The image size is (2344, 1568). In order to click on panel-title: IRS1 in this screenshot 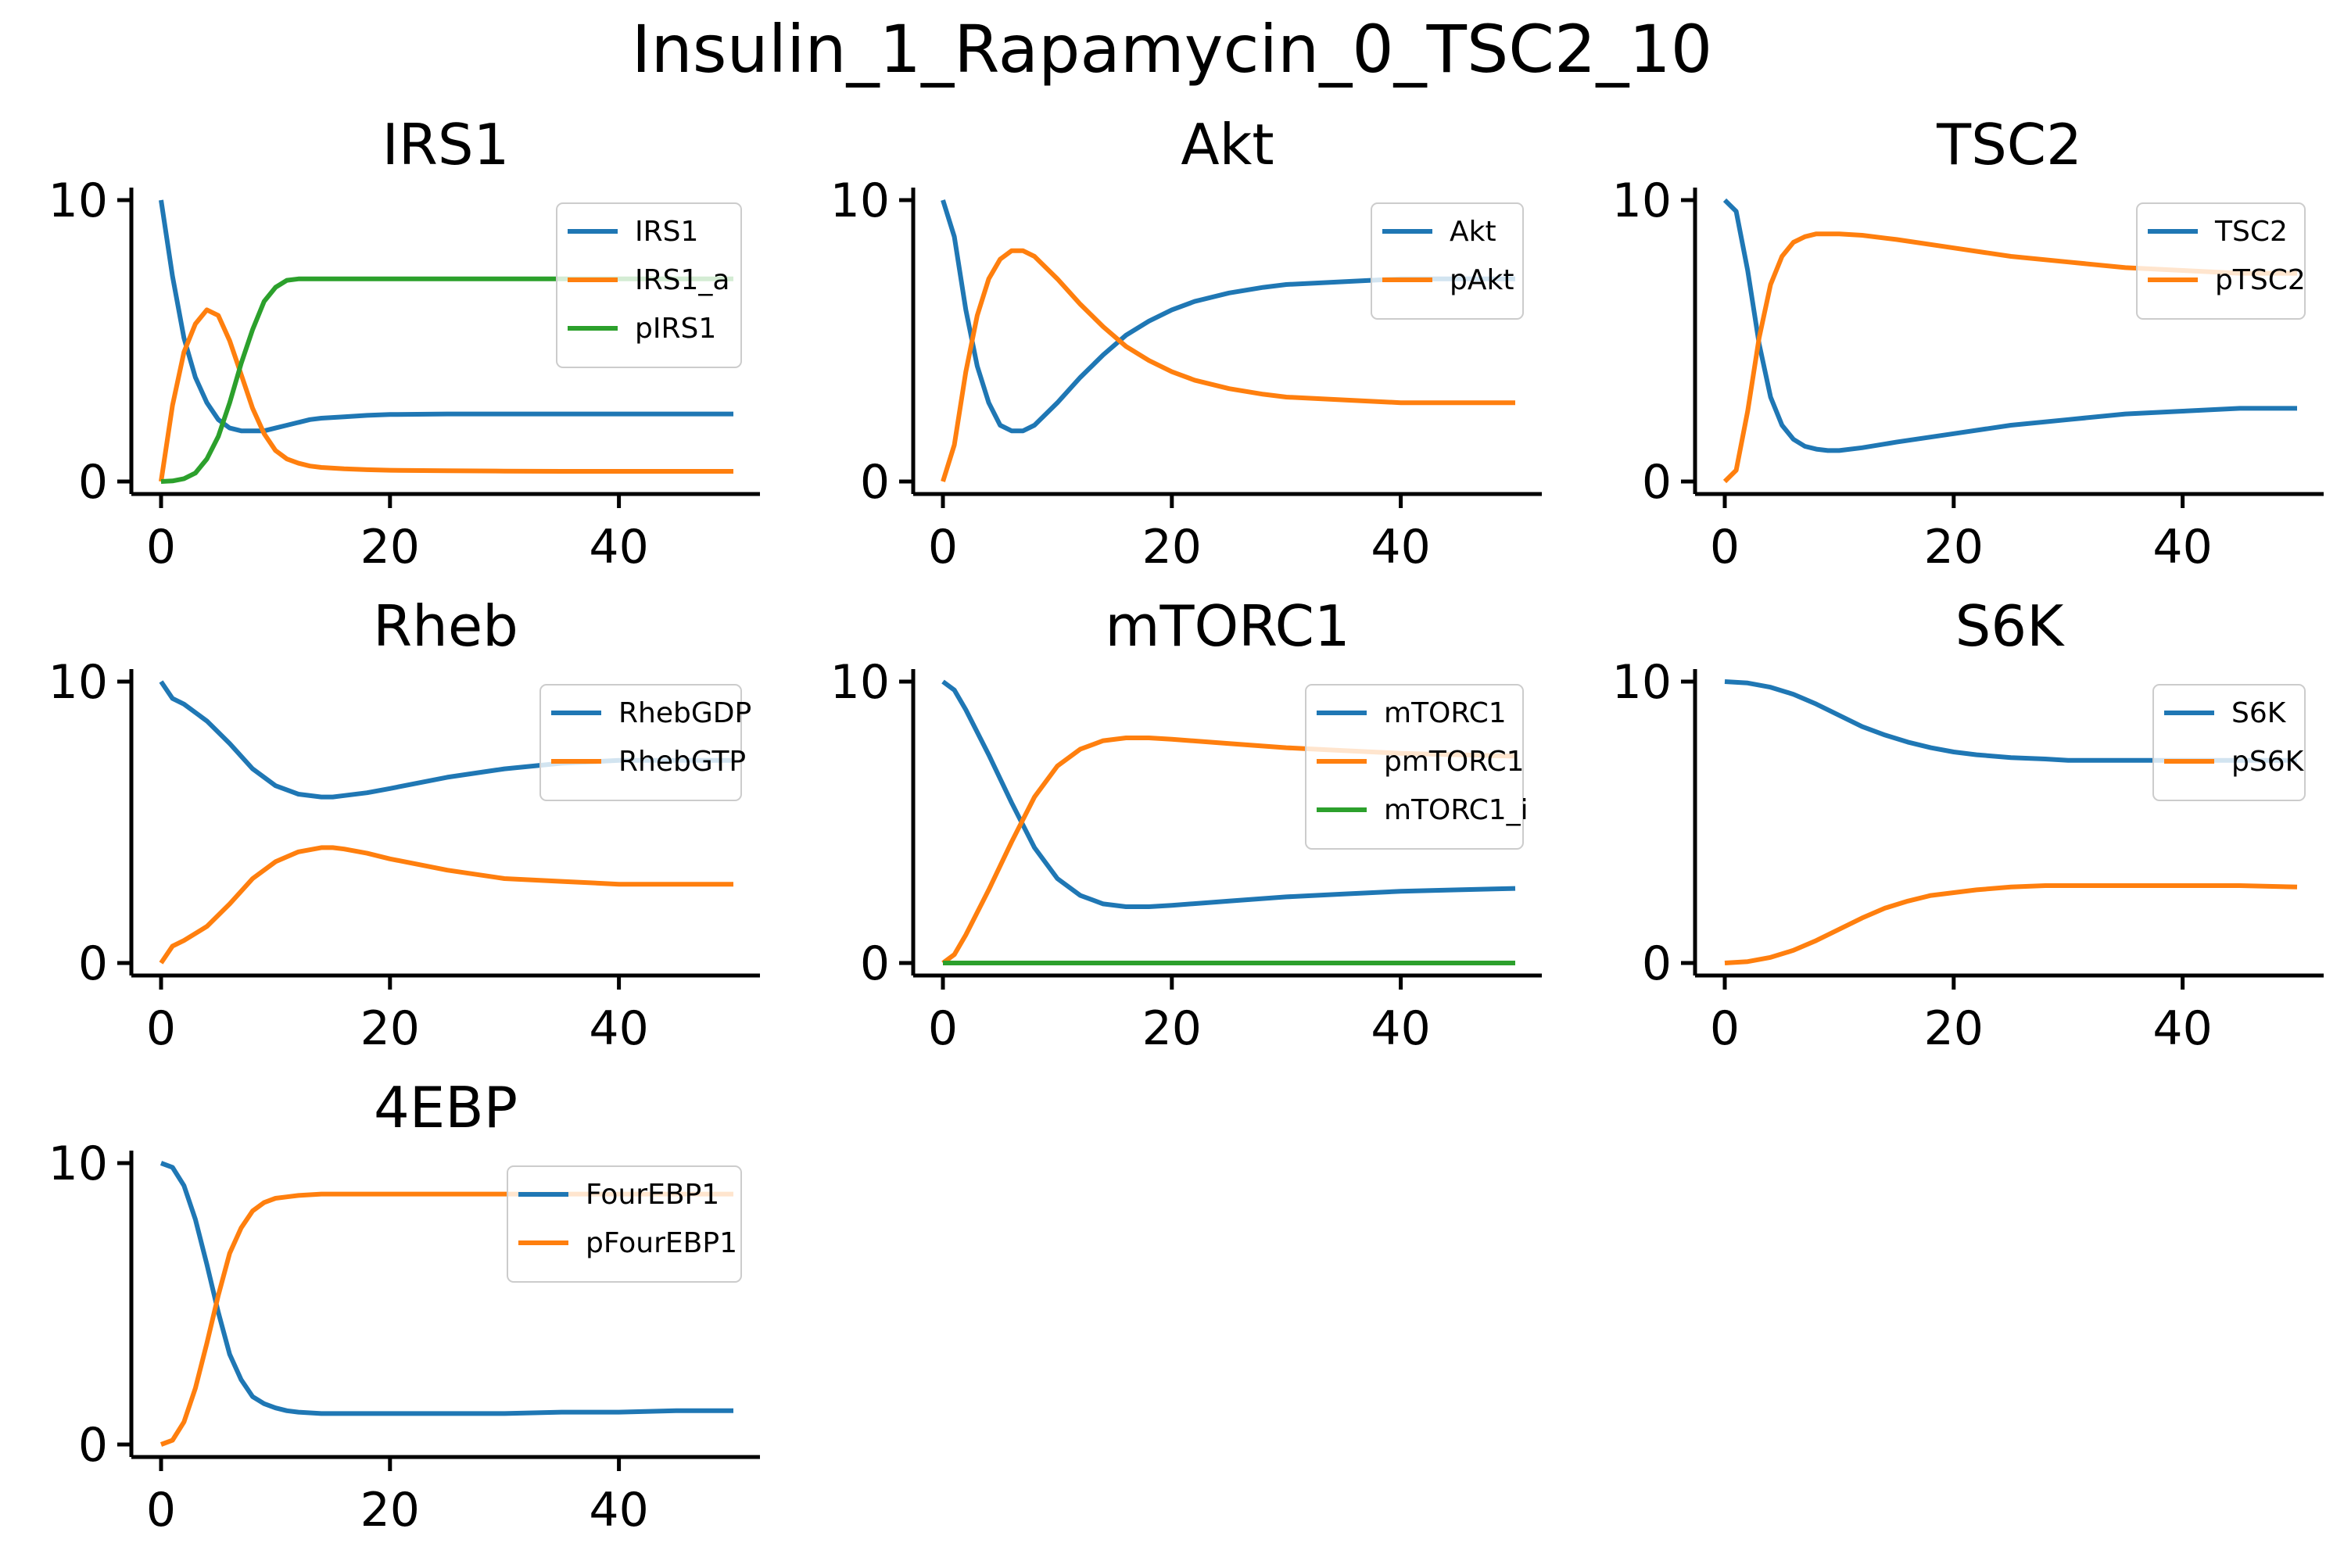, I will do `click(446, 144)`.